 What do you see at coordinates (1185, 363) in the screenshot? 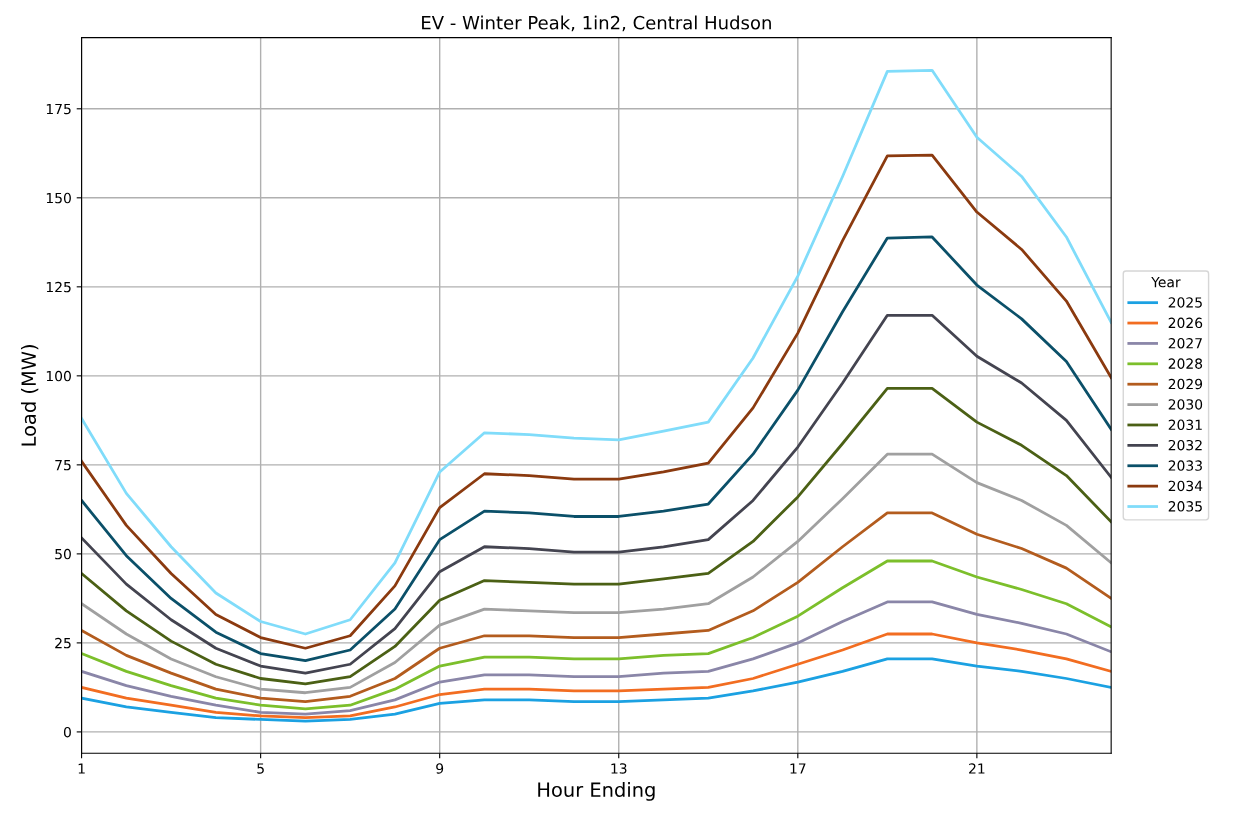
I see `legend-label: 2028` at bounding box center [1185, 363].